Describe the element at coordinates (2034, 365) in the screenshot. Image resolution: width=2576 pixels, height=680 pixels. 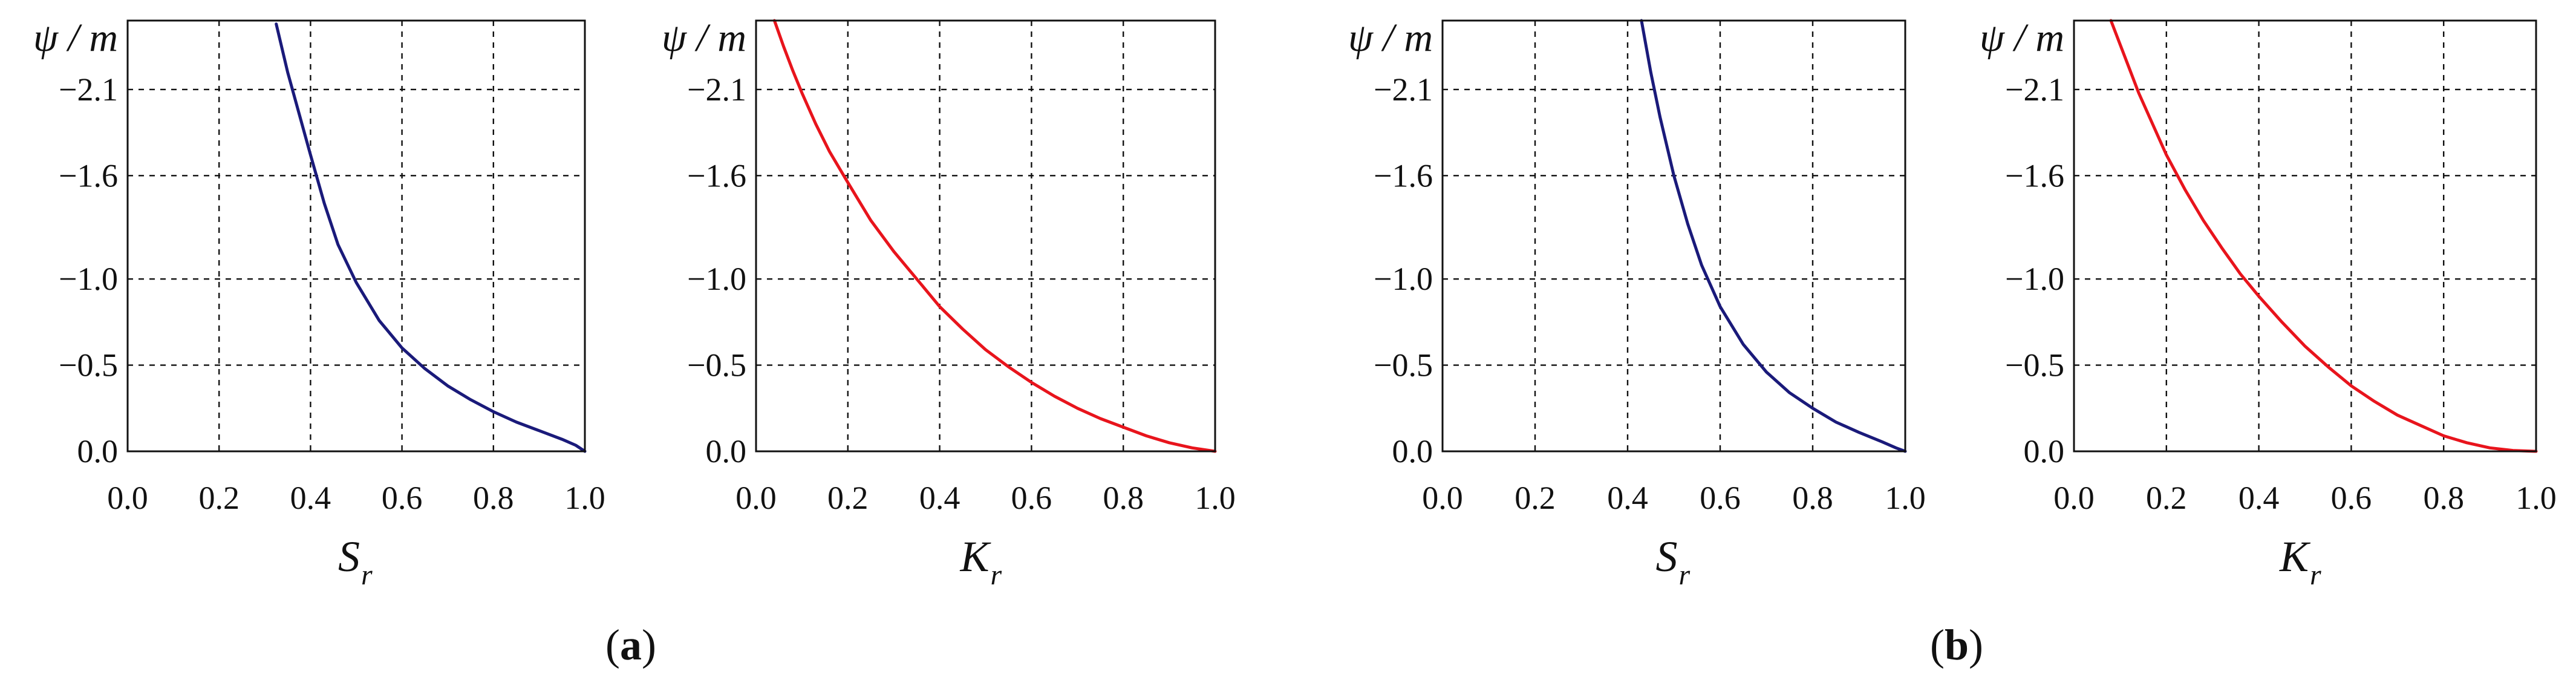
I see `chart-b-k-ytick-label: −0.5` at that location.